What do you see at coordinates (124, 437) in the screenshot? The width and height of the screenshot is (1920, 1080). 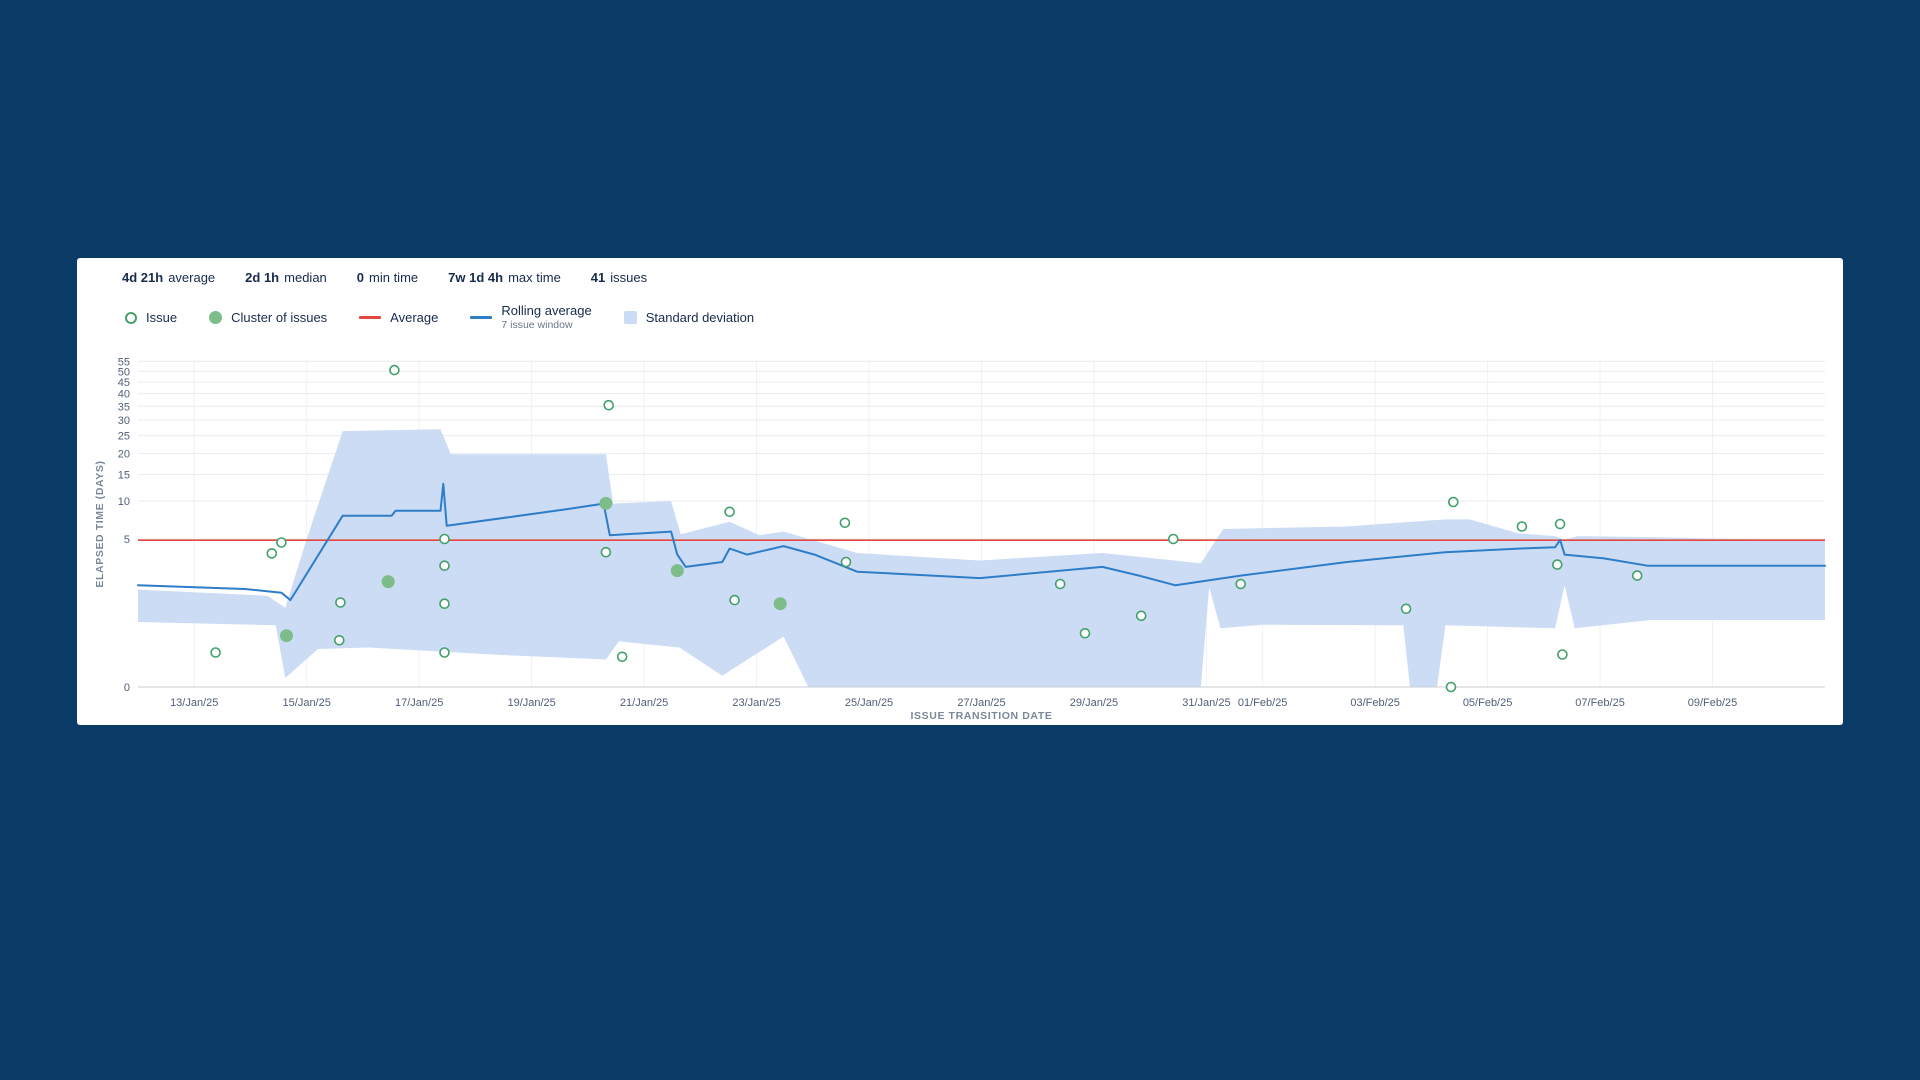 I see `y-tick-label: 25` at bounding box center [124, 437].